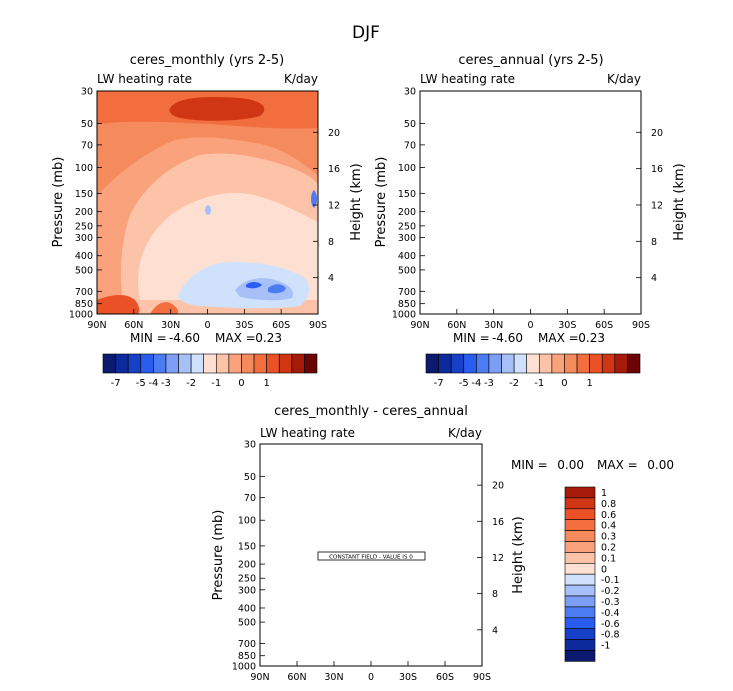  Describe the element at coordinates (148, 338) in the screenshot. I see `min-label: MIN =` at that location.